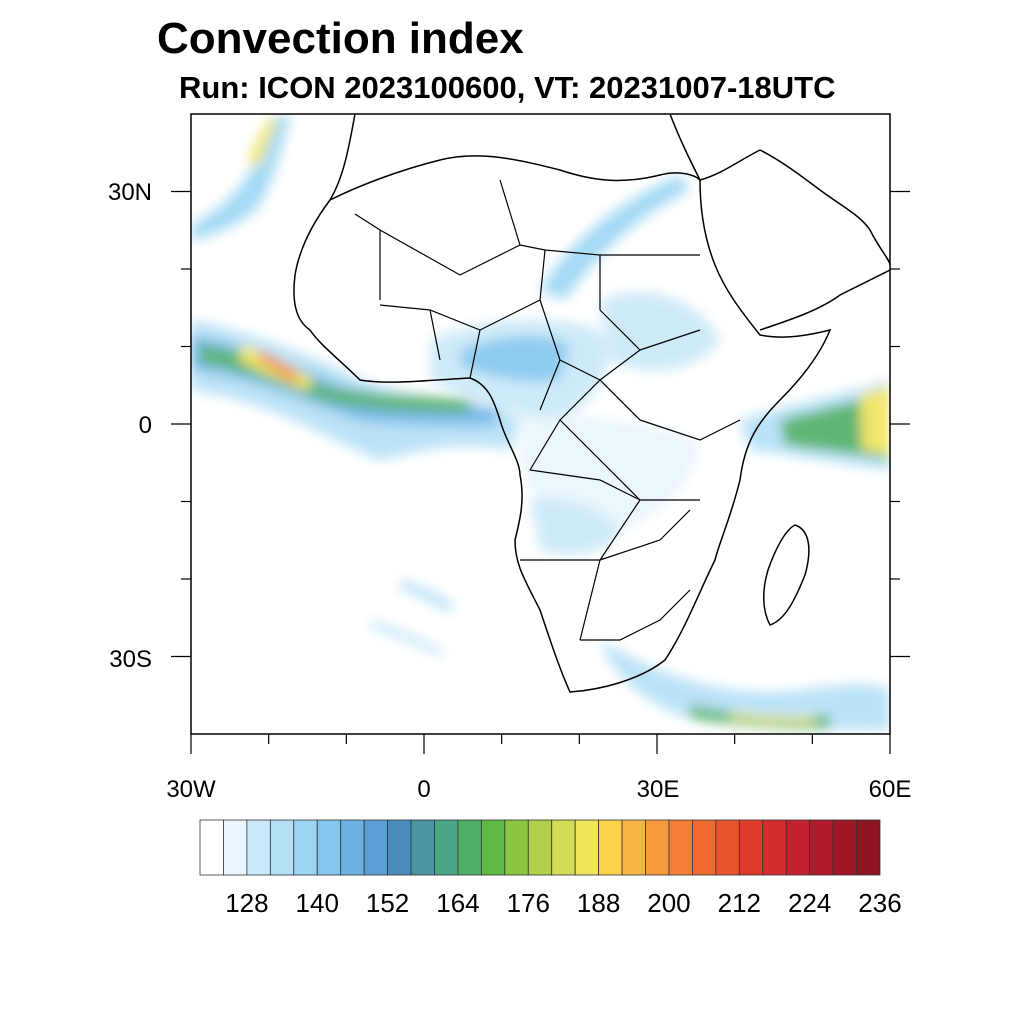 The width and height of the screenshot is (1024, 1024). Describe the element at coordinates (145, 425) in the screenshot. I see `lat-label-0: 0` at that location.